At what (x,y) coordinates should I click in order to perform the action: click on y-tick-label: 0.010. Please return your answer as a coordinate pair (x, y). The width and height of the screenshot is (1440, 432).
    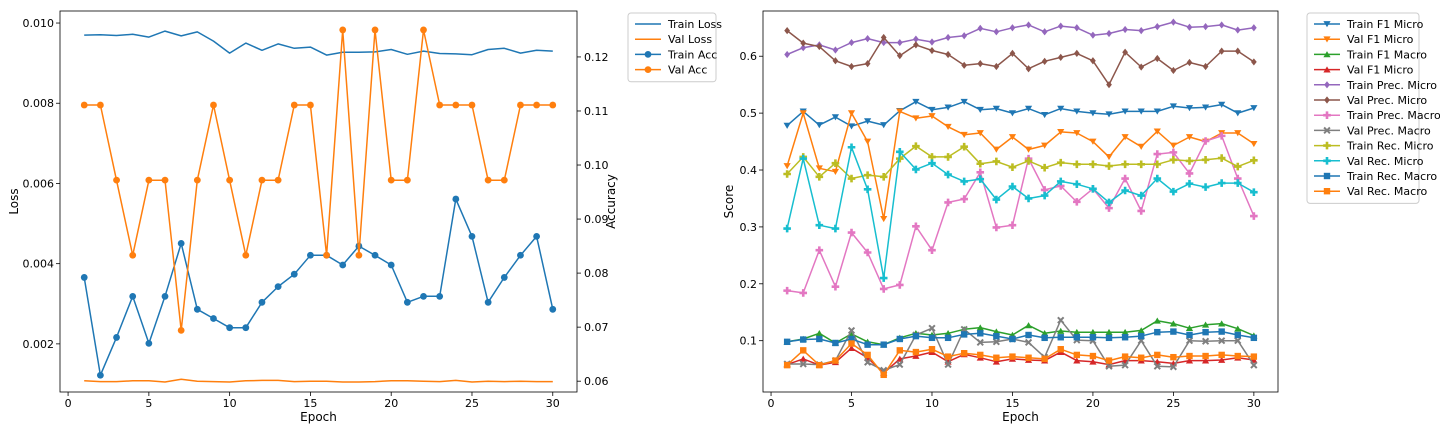
    Looking at the image, I should click on (39, 23).